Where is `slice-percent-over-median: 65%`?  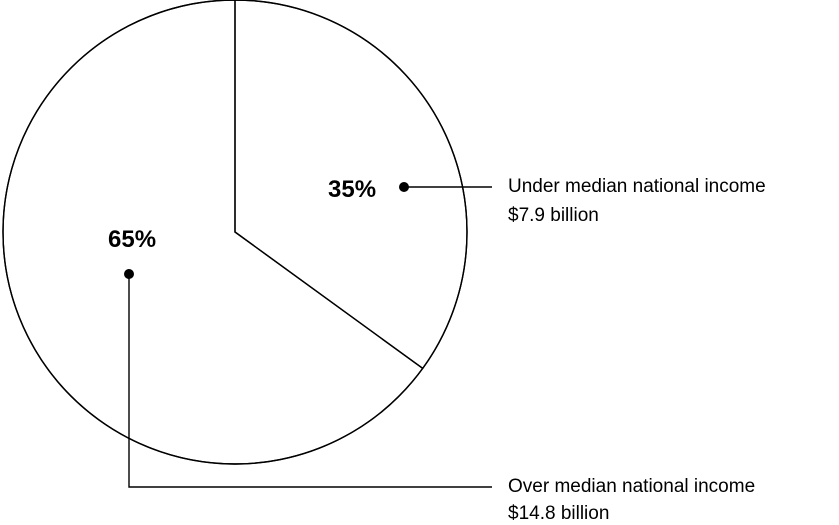
slice-percent-over-median: 65% is located at coordinates (132, 239).